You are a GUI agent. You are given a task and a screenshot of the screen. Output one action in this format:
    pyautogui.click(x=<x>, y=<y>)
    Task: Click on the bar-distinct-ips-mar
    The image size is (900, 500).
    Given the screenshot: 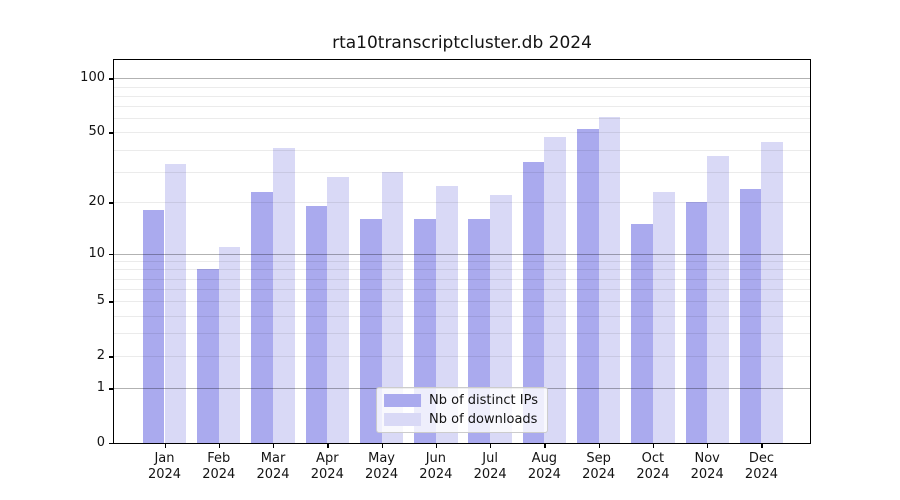 What is the action you would take?
    pyautogui.click(x=262, y=317)
    